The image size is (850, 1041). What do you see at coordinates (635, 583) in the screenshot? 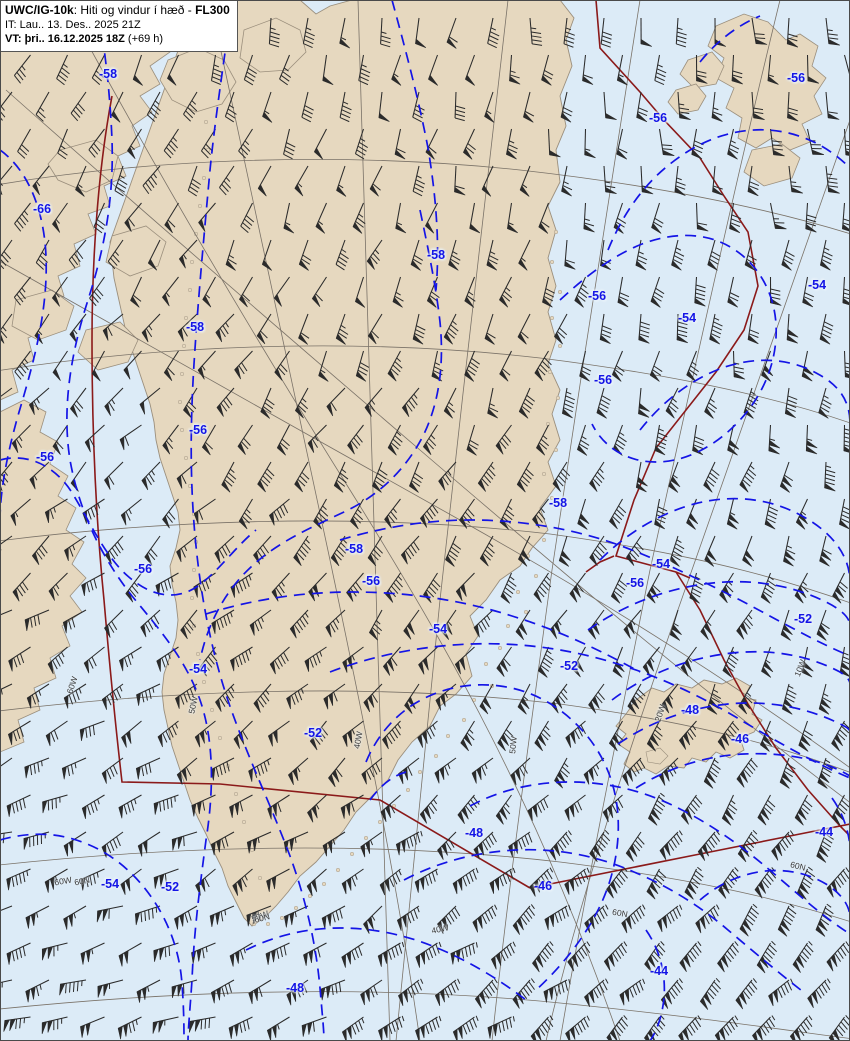
I see `isotherm-label: -56` at bounding box center [635, 583].